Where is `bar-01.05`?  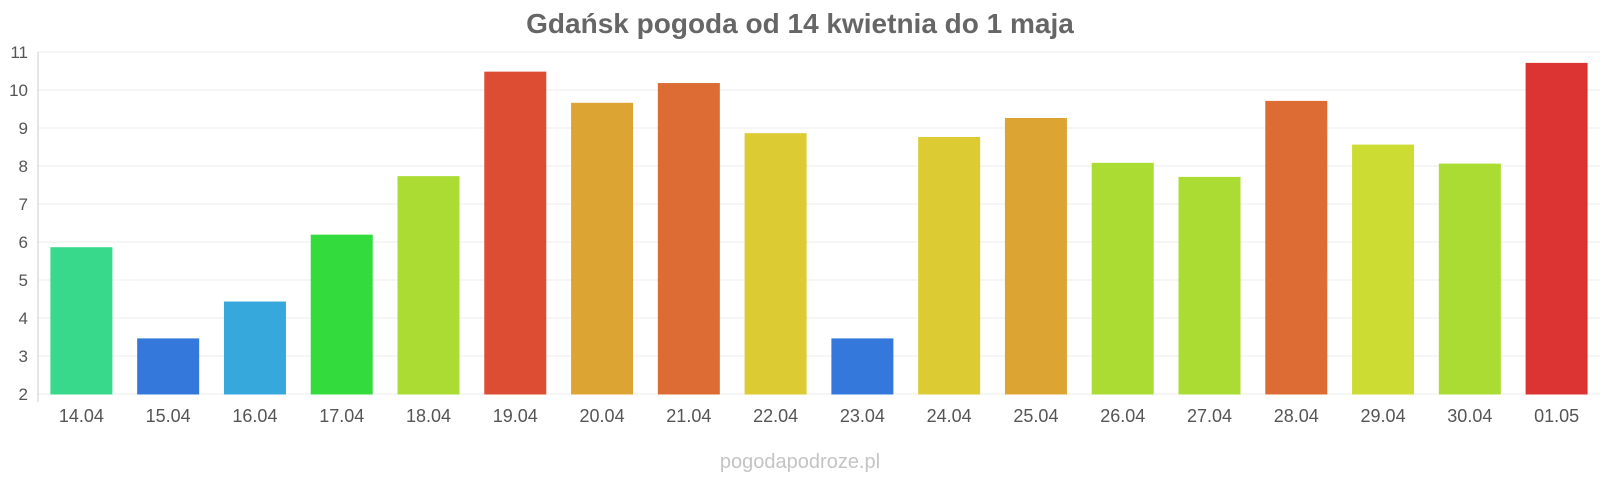 bar-01.05 is located at coordinates (1556, 228).